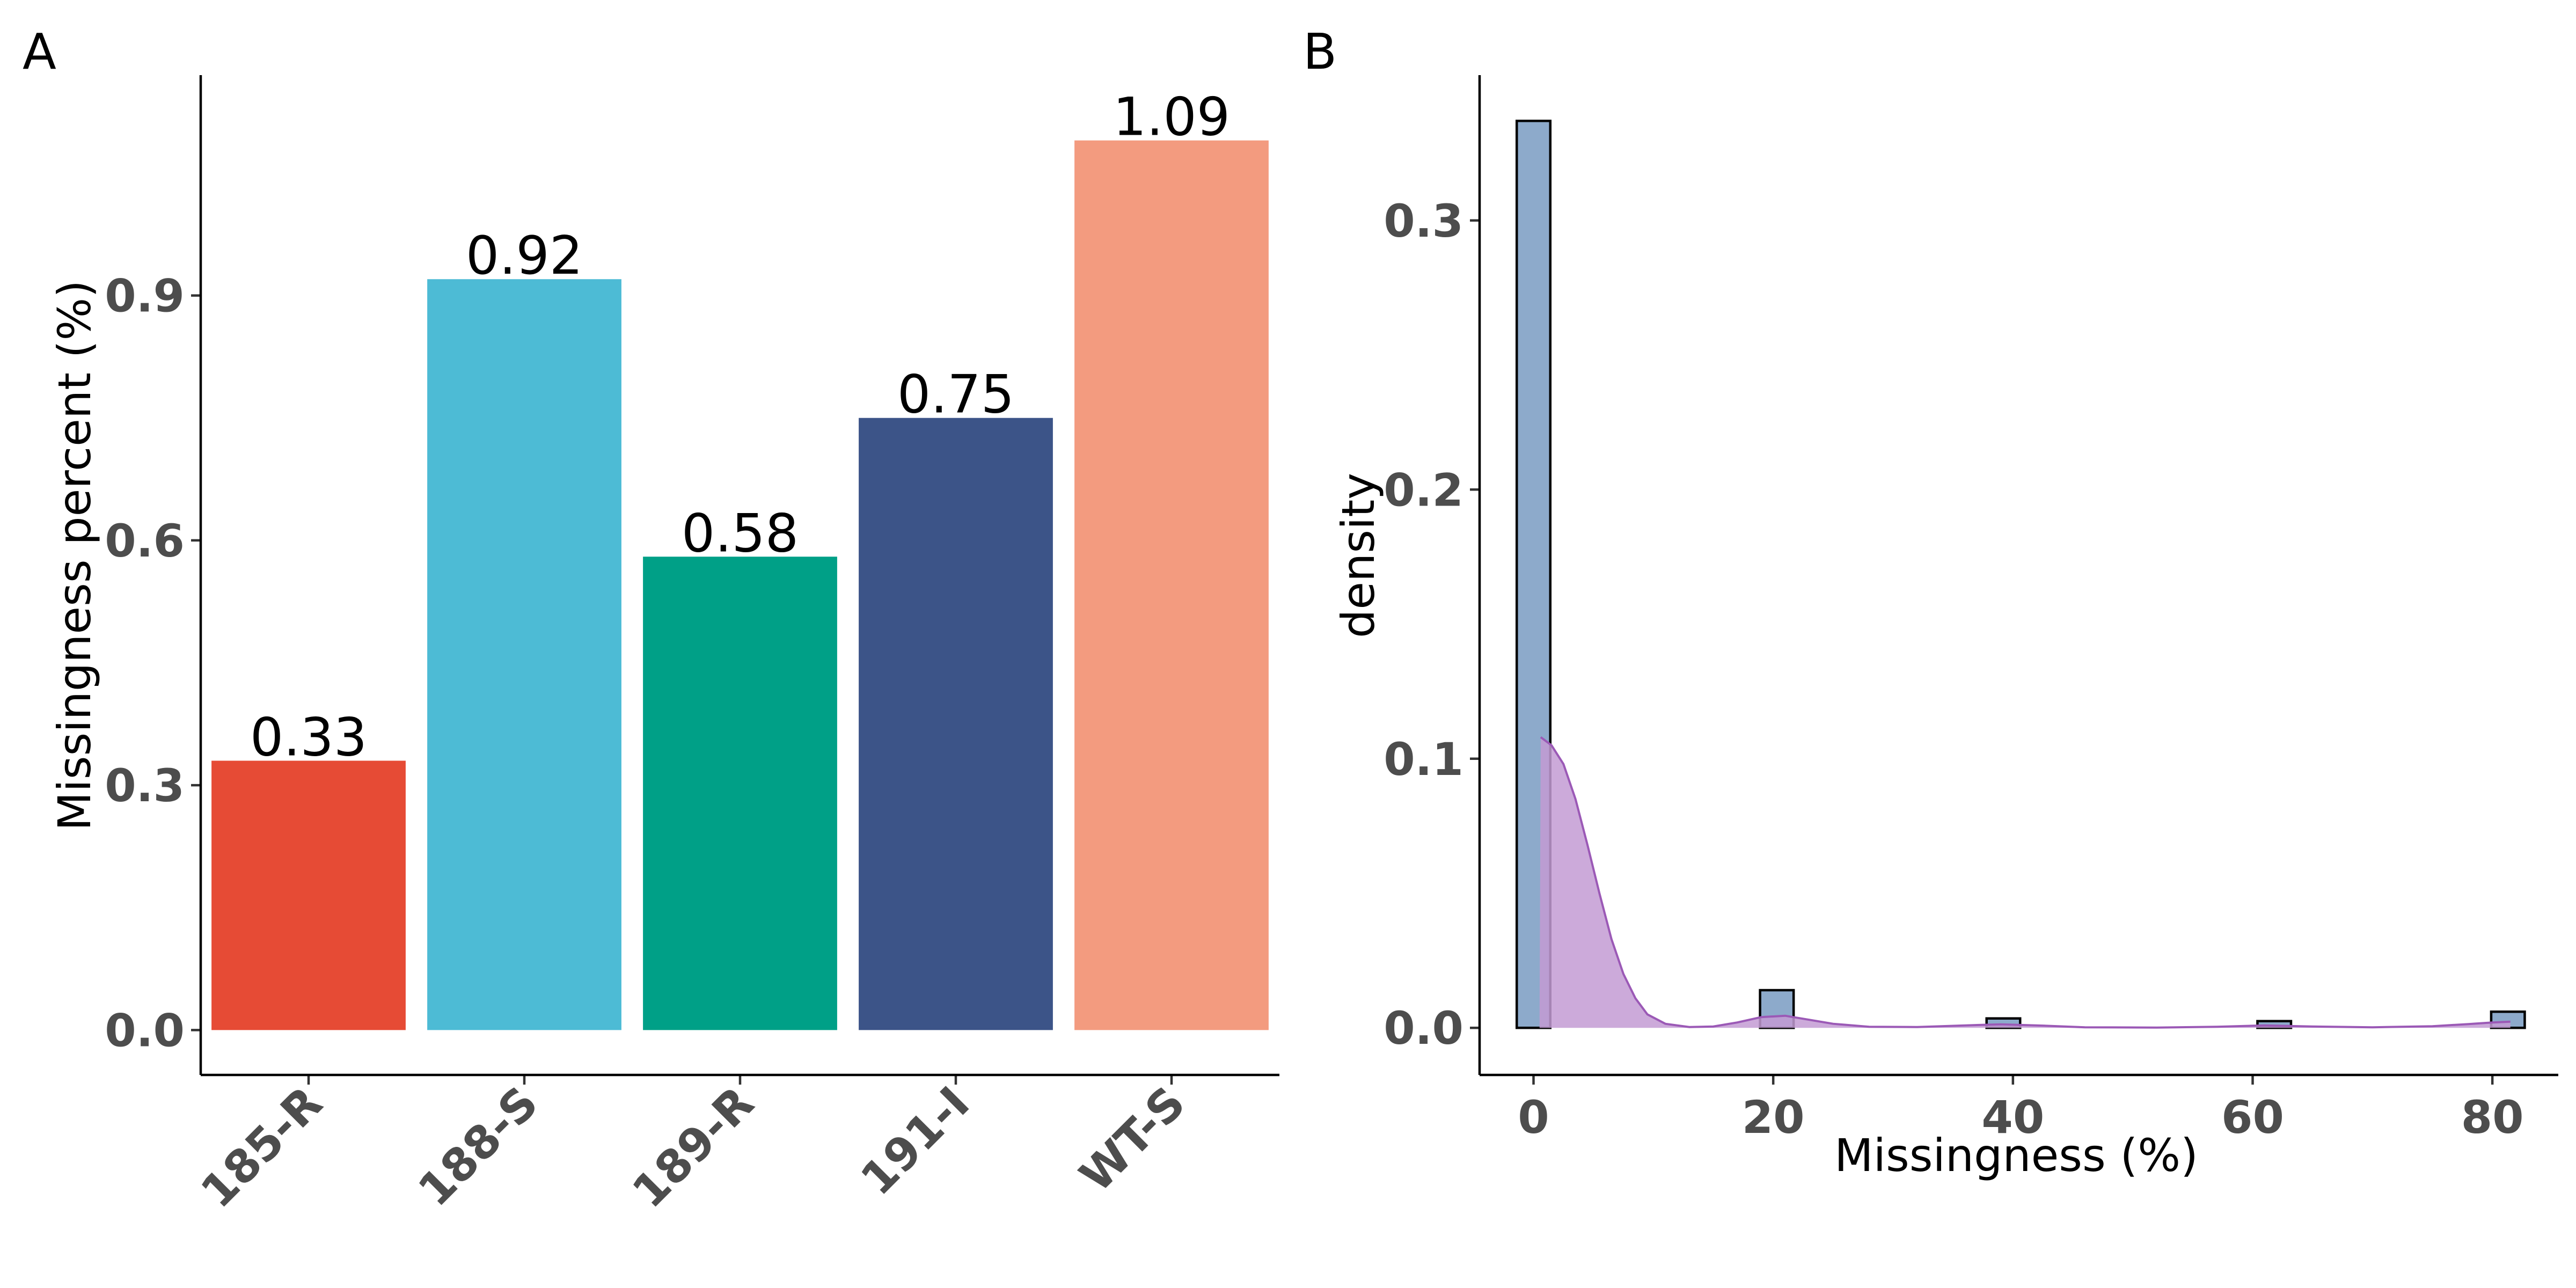 The image size is (2576, 1288). What do you see at coordinates (39, 51) in the screenshot?
I see `panel-a-letter: A` at bounding box center [39, 51].